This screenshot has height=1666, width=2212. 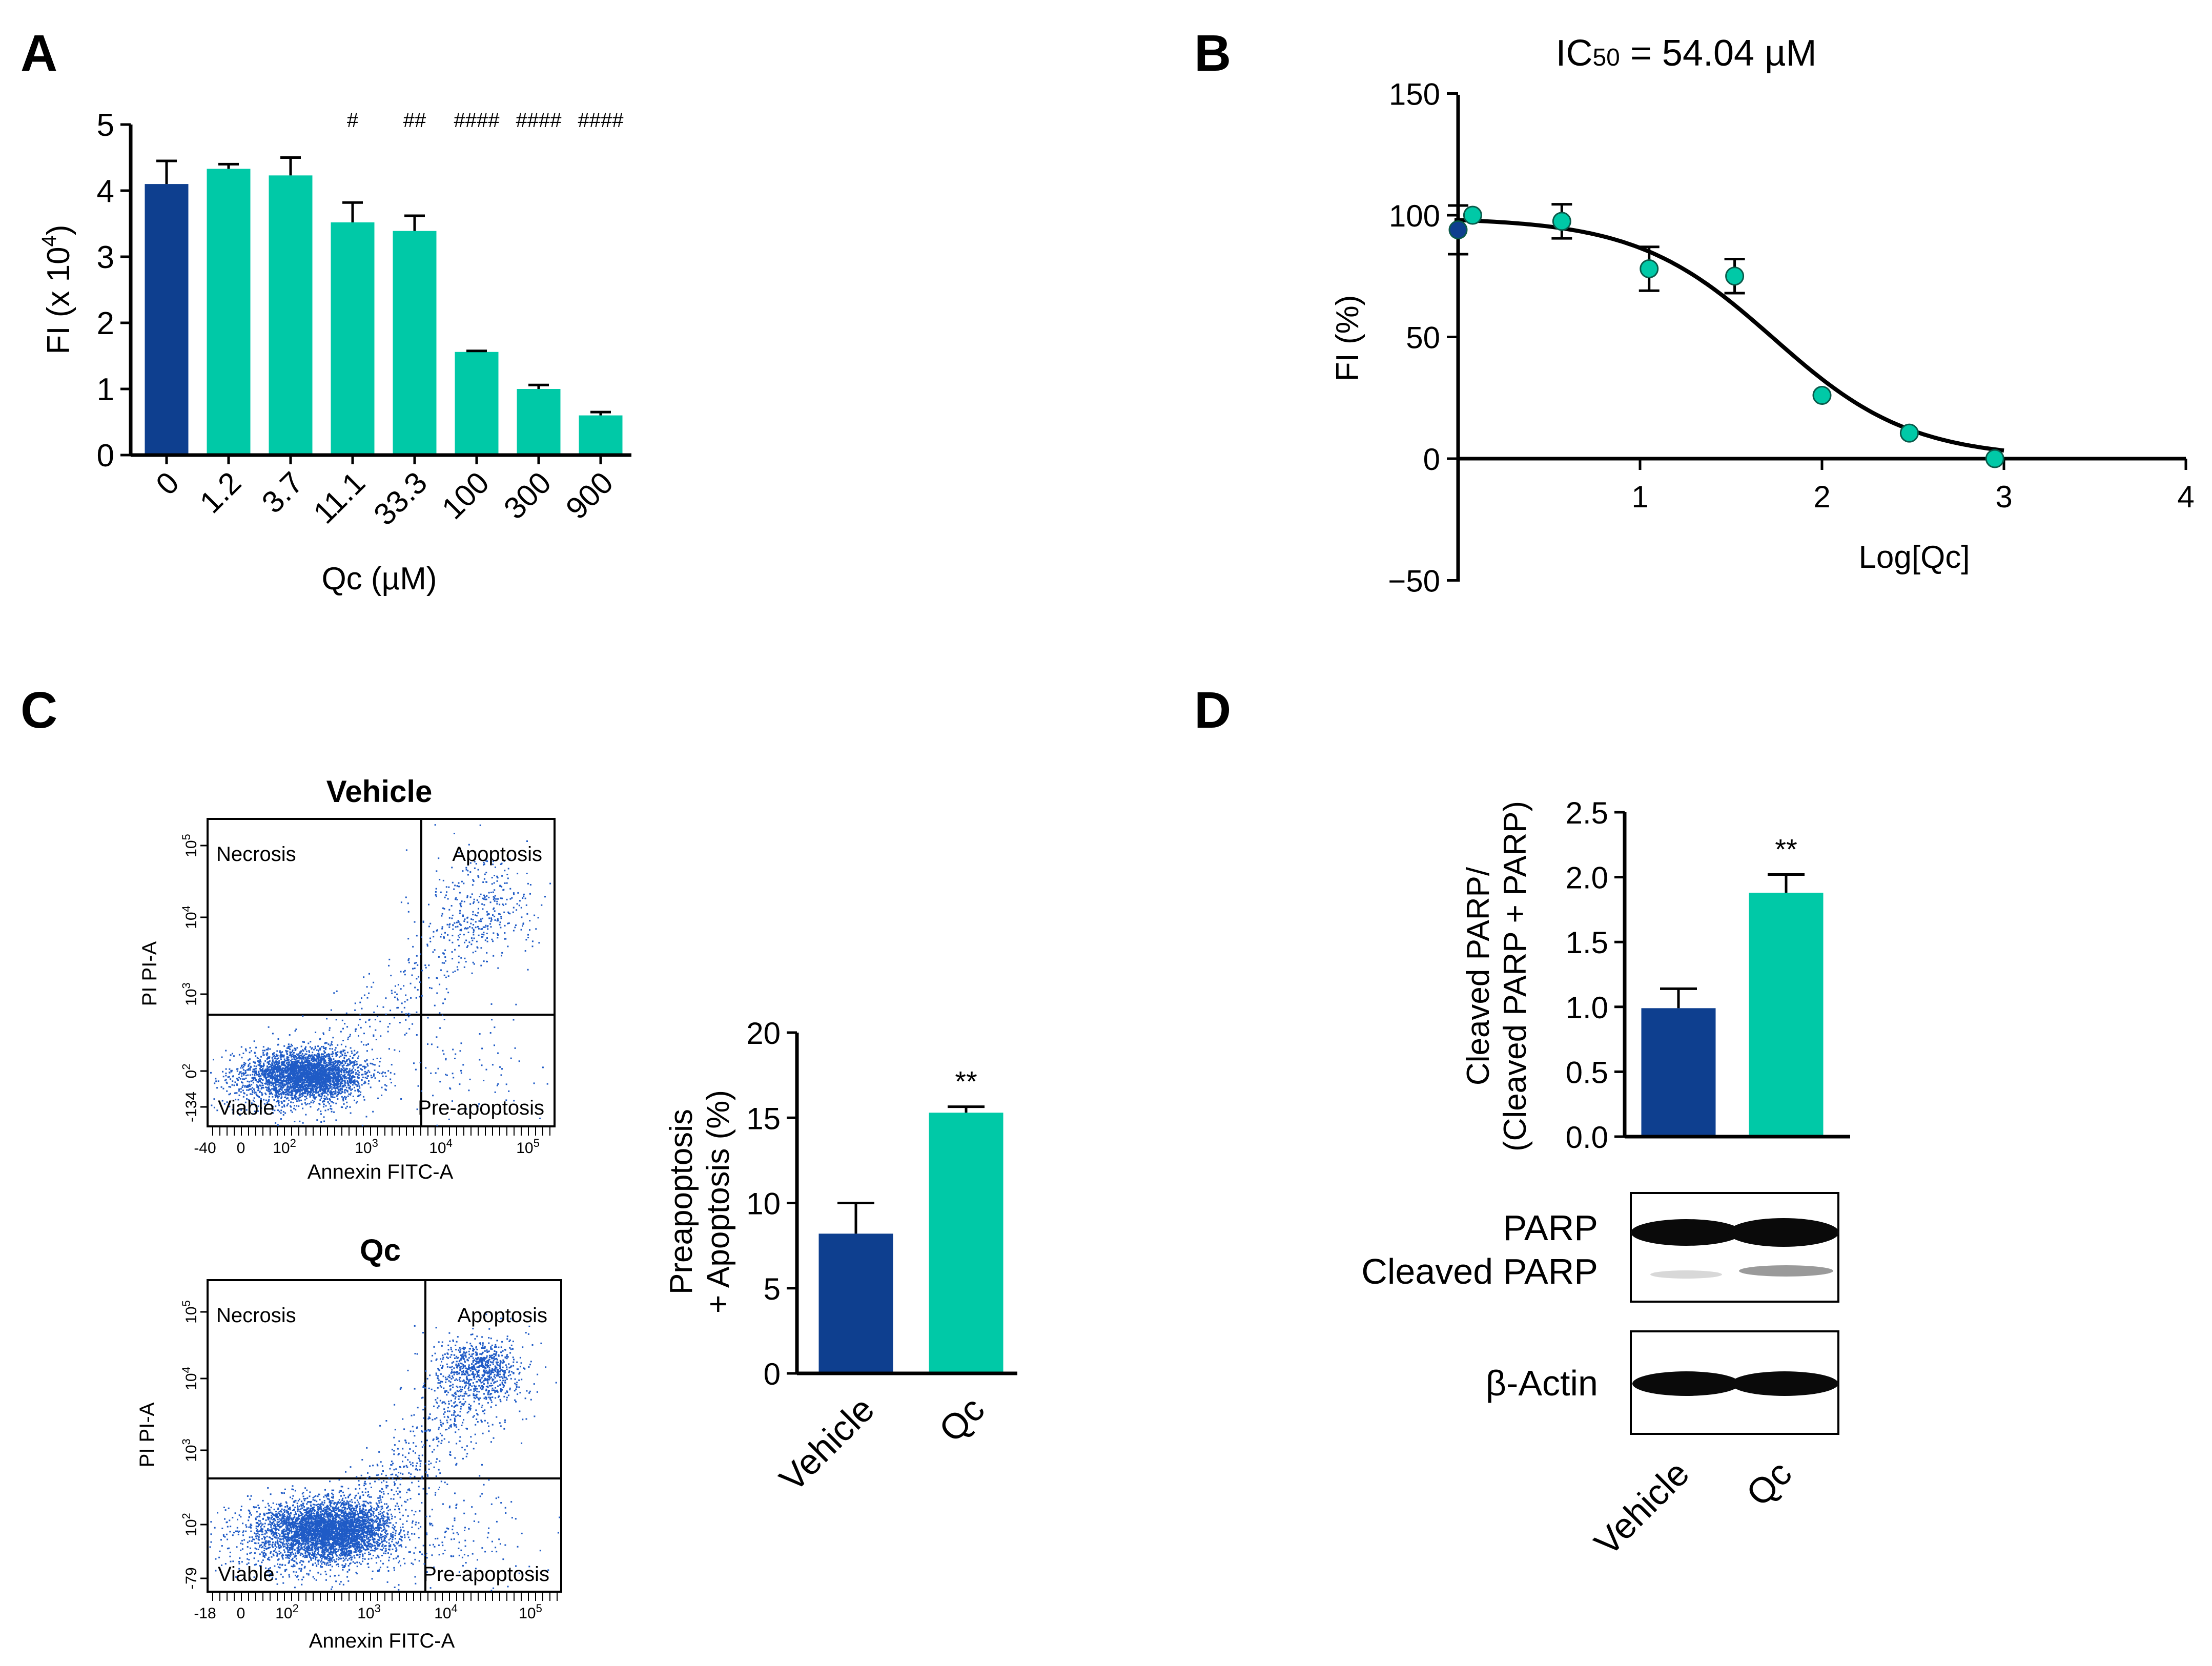 What do you see at coordinates (601, 120) in the screenshot?
I see `a-significance-label: ####` at bounding box center [601, 120].